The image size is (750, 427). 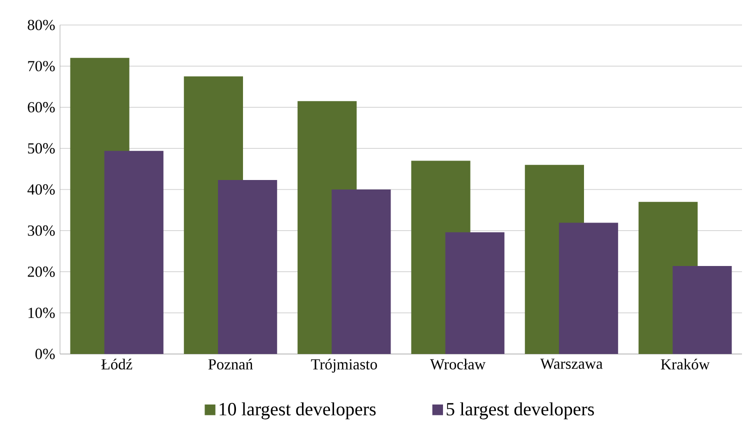 What do you see at coordinates (41, 25) in the screenshot?
I see `y-tick-label: 80%` at bounding box center [41, 25].